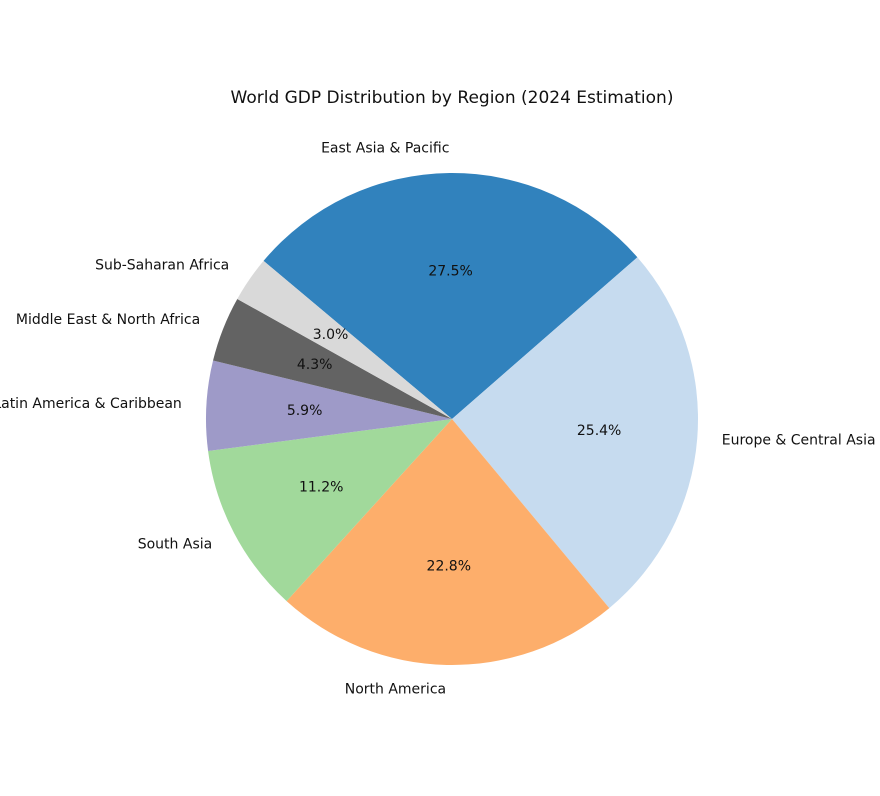 The height and width of the screenshot is (796, 880). What do you see at coordinates (162, 265) in the screenshot?
I see `slice-label-sub-saharan-africa: Sub-Saharan Africa` at bounding box center [162, 265].